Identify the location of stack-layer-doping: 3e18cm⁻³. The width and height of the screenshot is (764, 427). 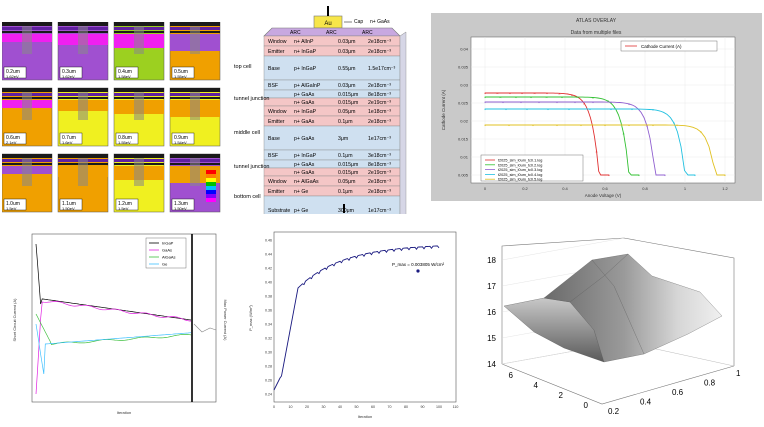
(379, 156).